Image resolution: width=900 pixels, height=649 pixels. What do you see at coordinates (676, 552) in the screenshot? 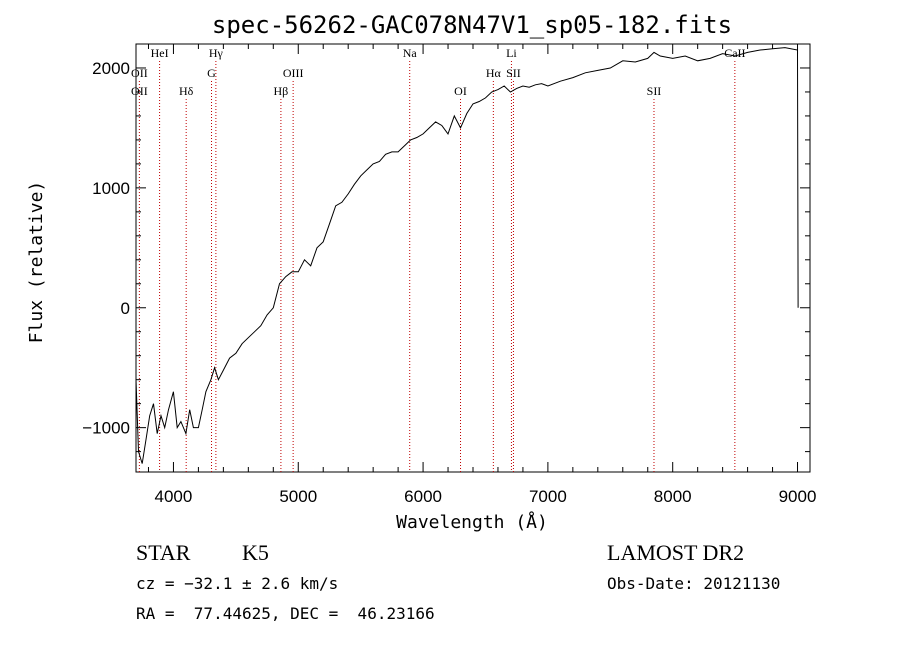
I see `survey-name: LAMOST DR2` at bounding box center [676, 552].